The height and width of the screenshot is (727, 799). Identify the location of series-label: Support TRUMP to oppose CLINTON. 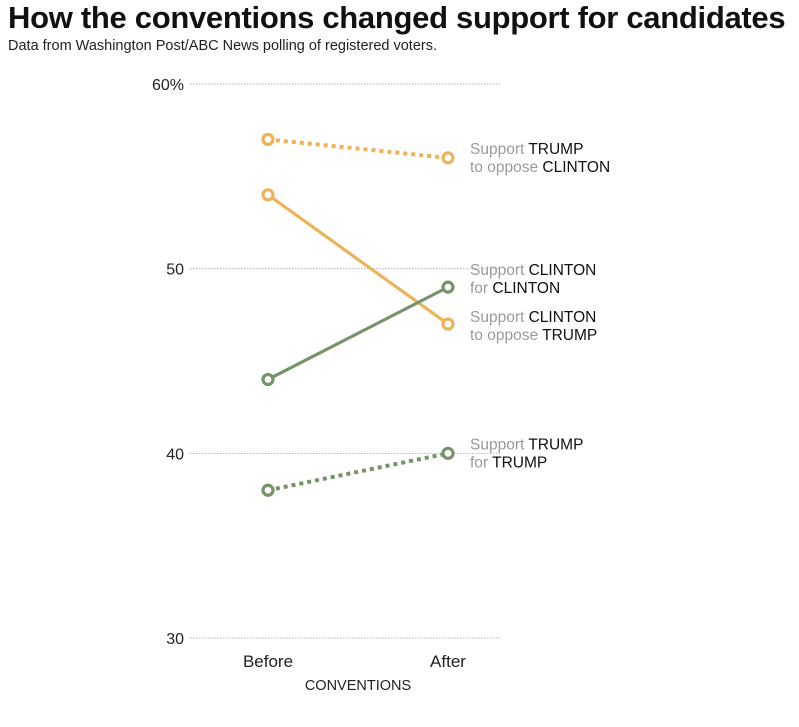
(540, 158).